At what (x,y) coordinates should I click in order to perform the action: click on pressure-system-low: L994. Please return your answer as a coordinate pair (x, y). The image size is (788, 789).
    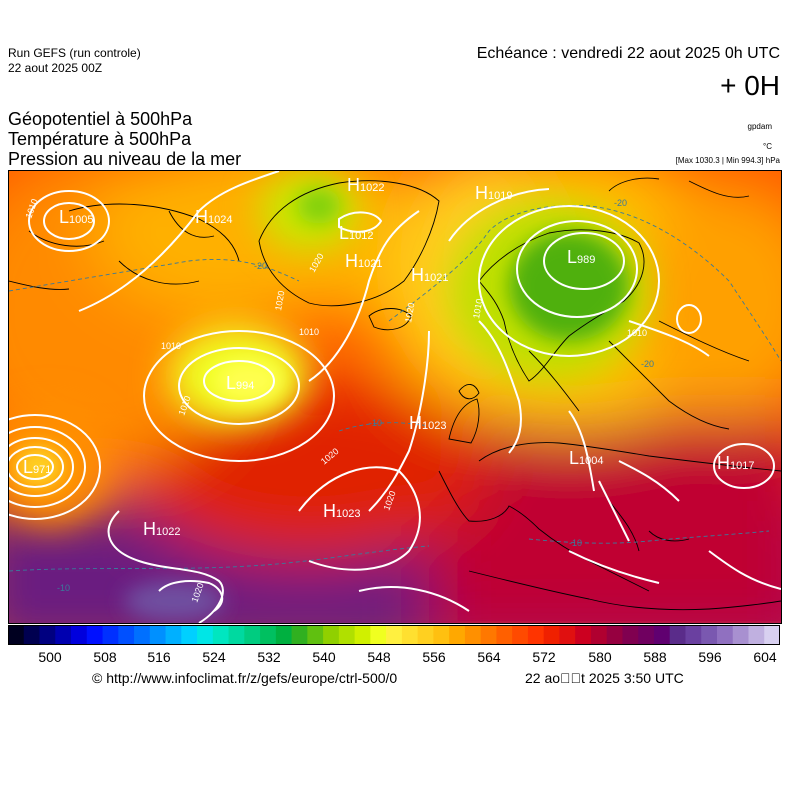
    Looking at the image, I should click on (240, 383).